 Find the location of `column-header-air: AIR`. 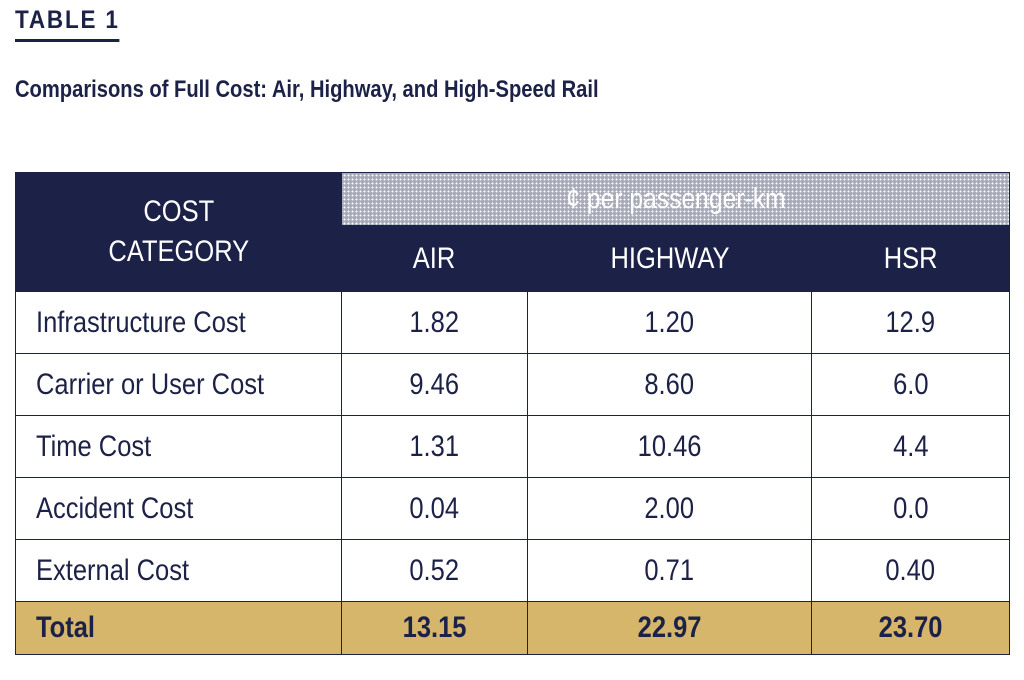

column-header-air: AIR is located at coordinates (434, 258).